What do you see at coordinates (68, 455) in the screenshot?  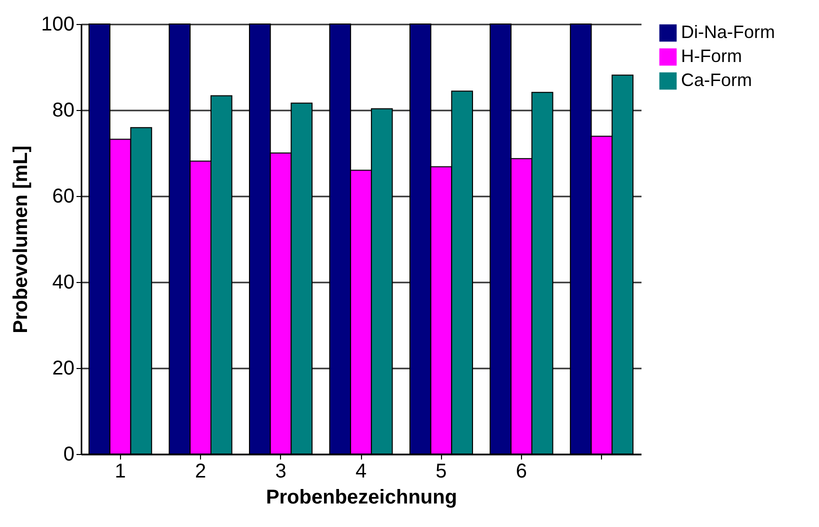 I see `y-tick-label: 0` at bounding box center [68, 455].